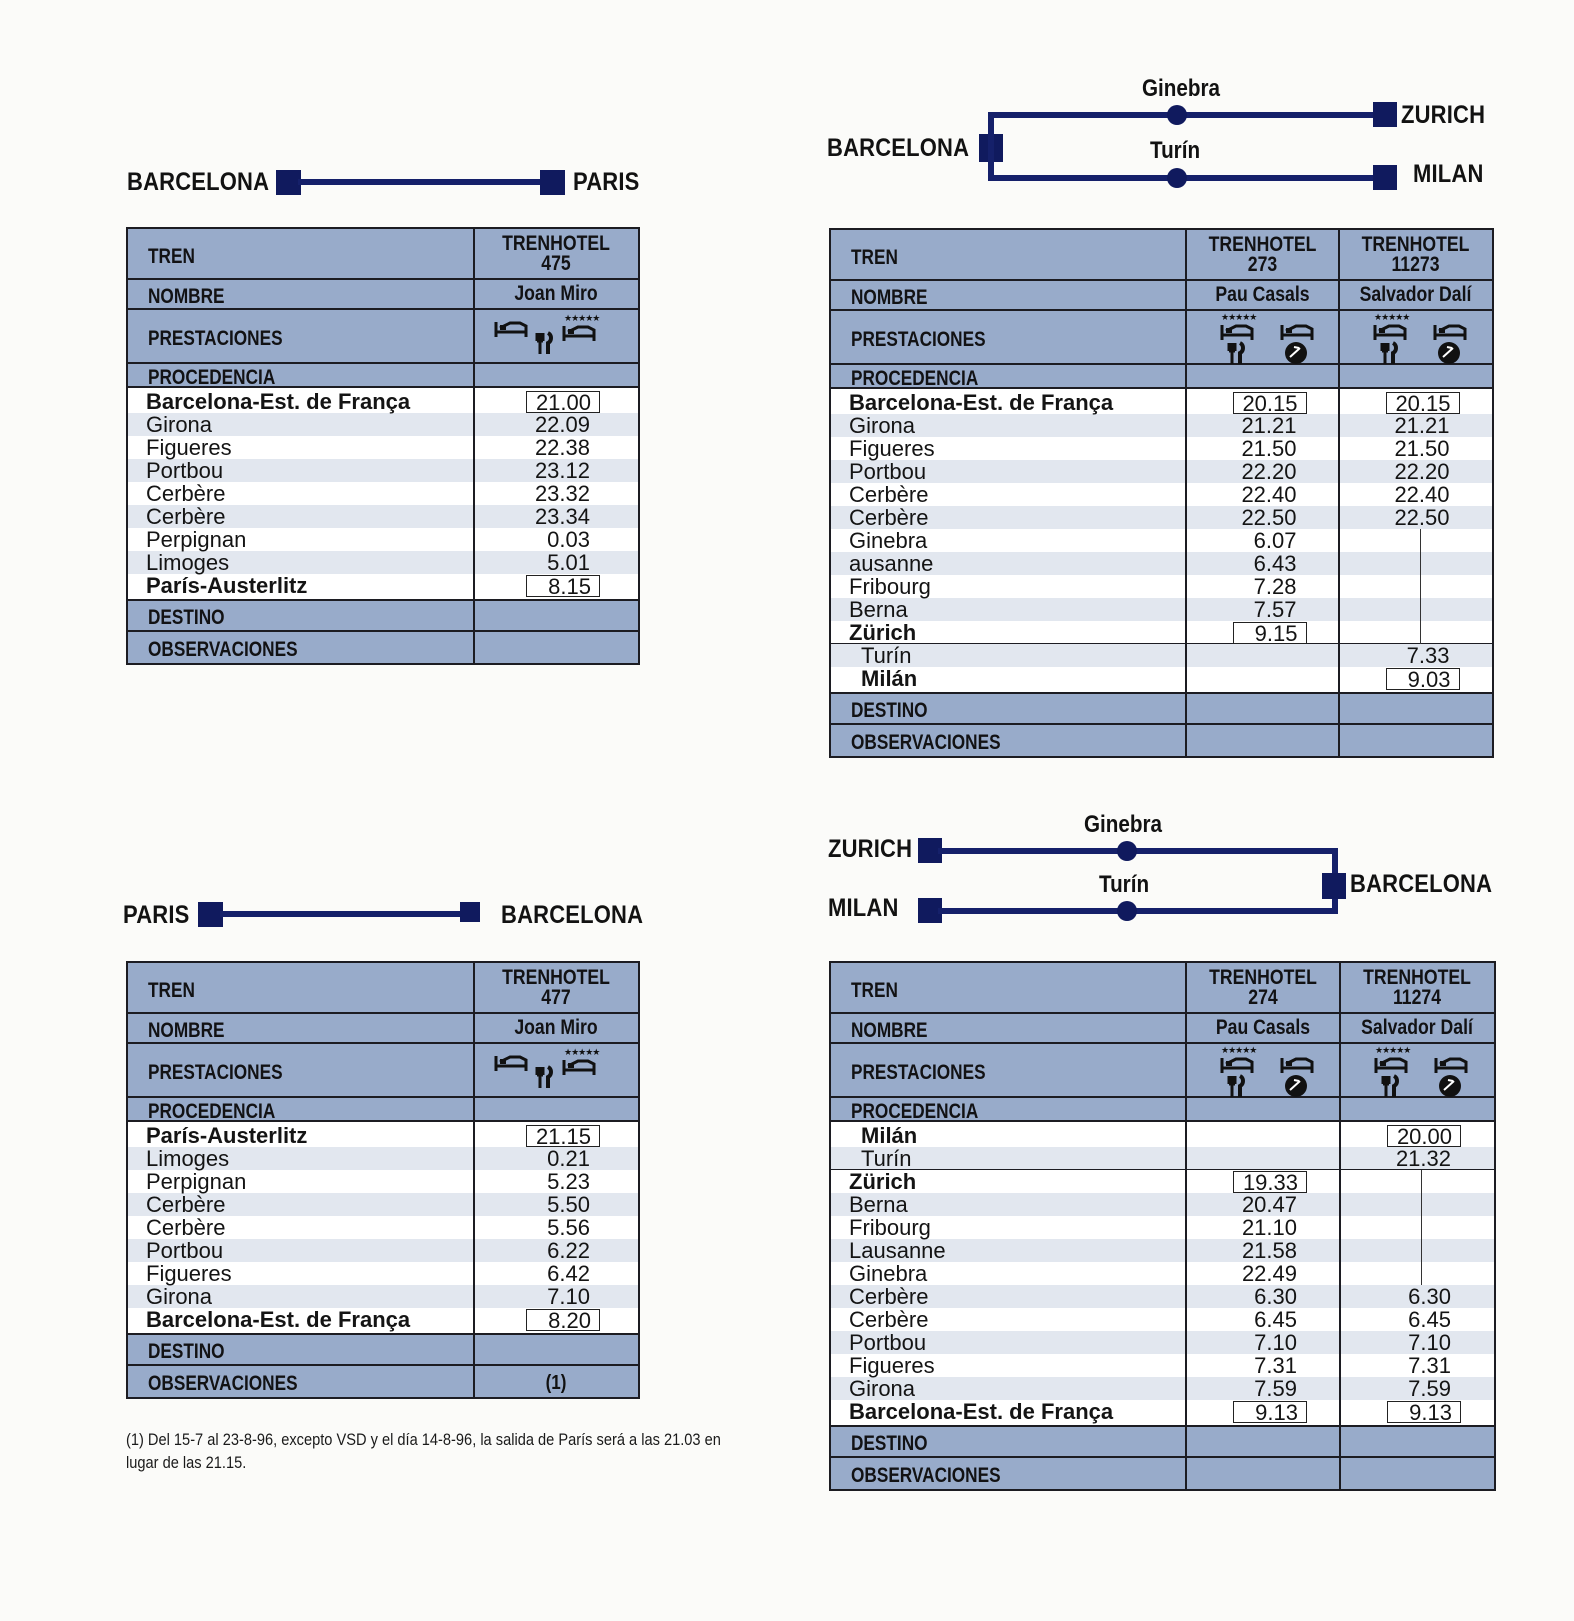  I want to click on route-stop-dot, so click(1127, 911).